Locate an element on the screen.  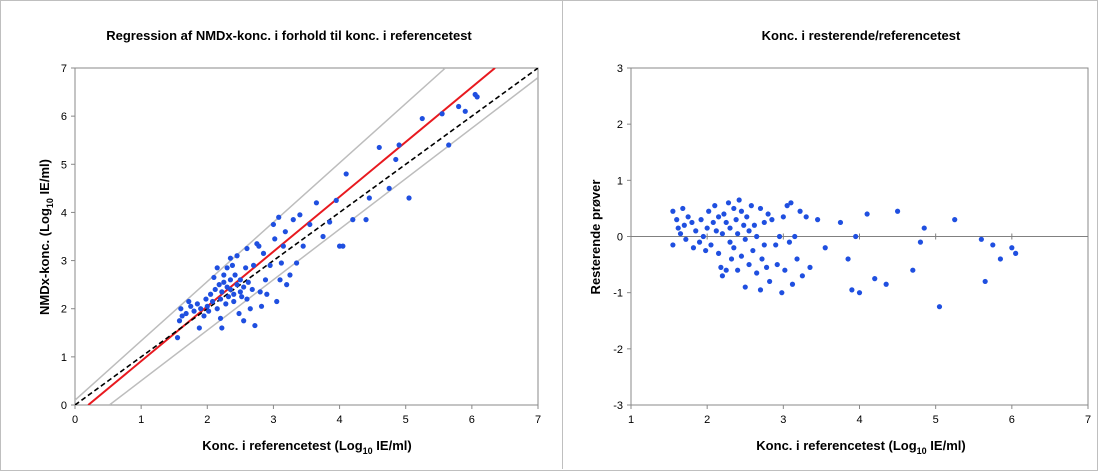
y-tick-label: -1 is located at coordinates (618, 294).